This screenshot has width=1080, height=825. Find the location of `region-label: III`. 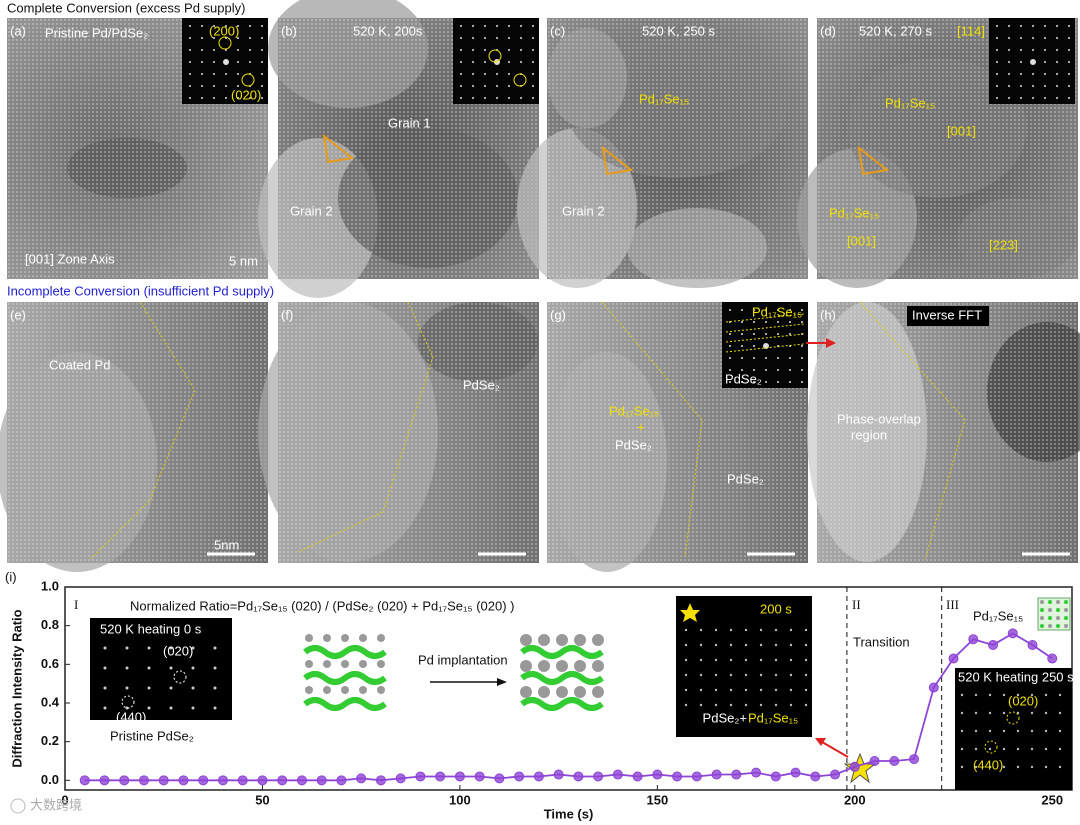

region-label: III is located at coordinates (952, 604).